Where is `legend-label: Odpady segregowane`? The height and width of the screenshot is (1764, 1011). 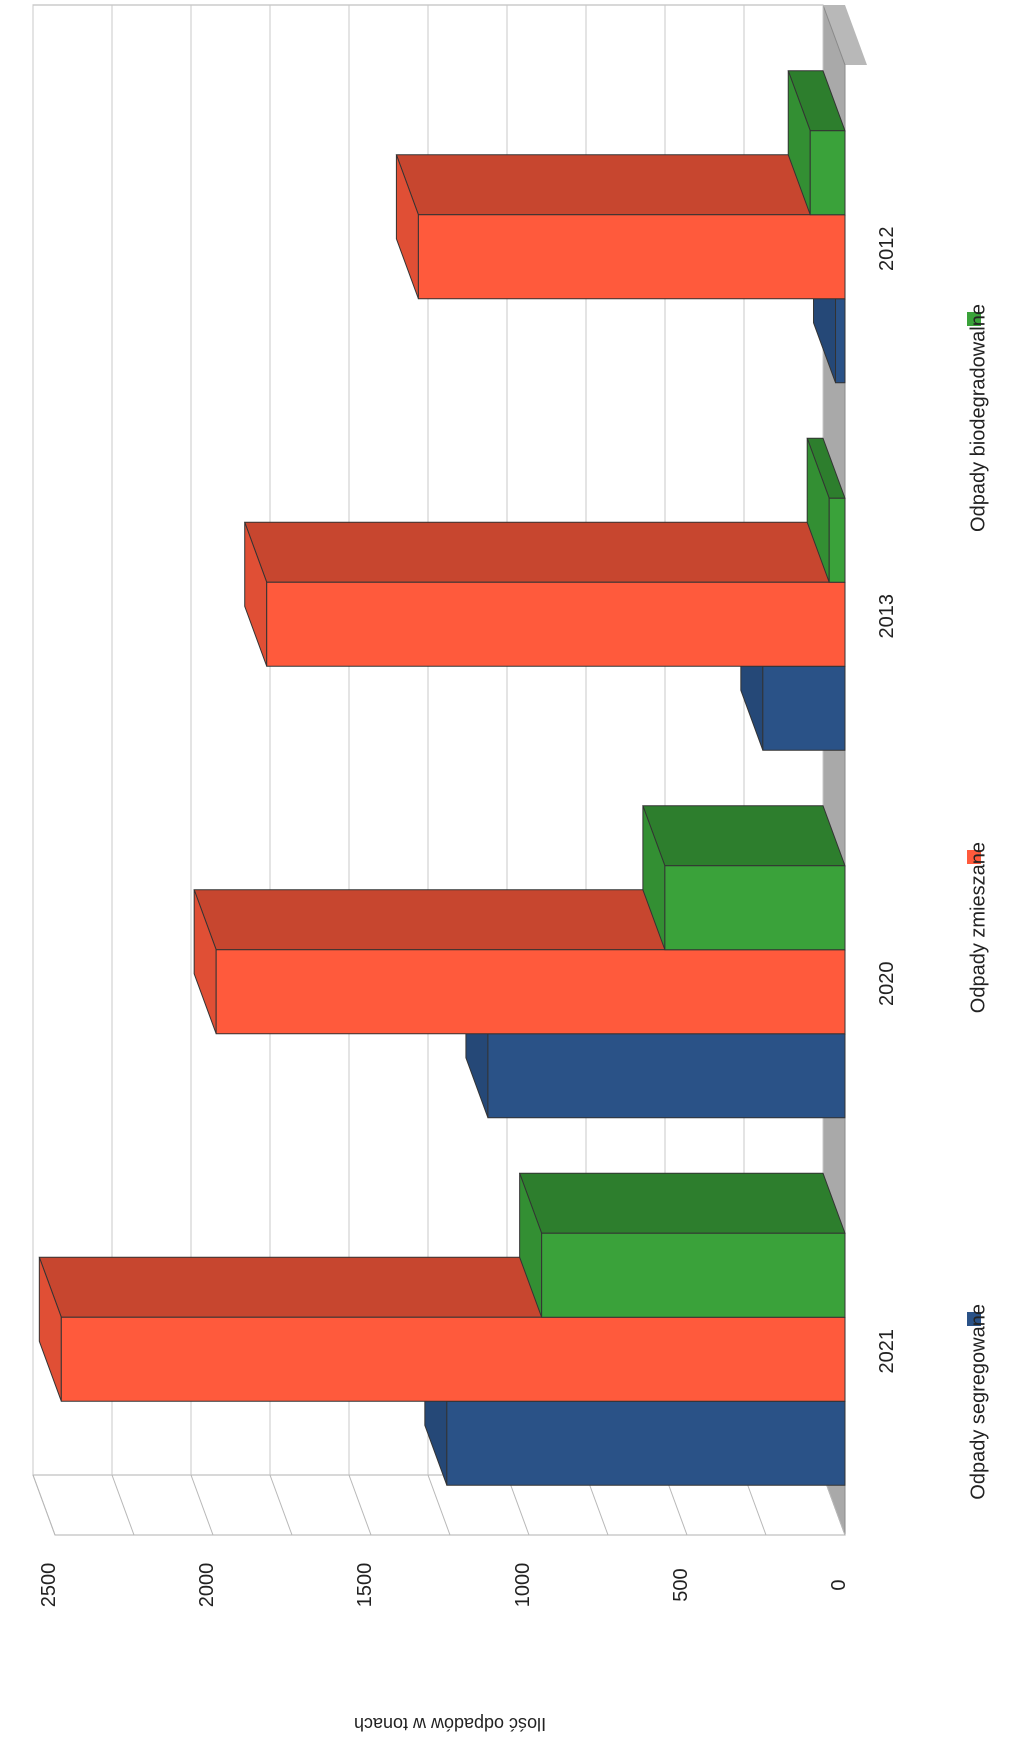
legend-label: Odpady segregowane is located at coordinates (978, 1402).